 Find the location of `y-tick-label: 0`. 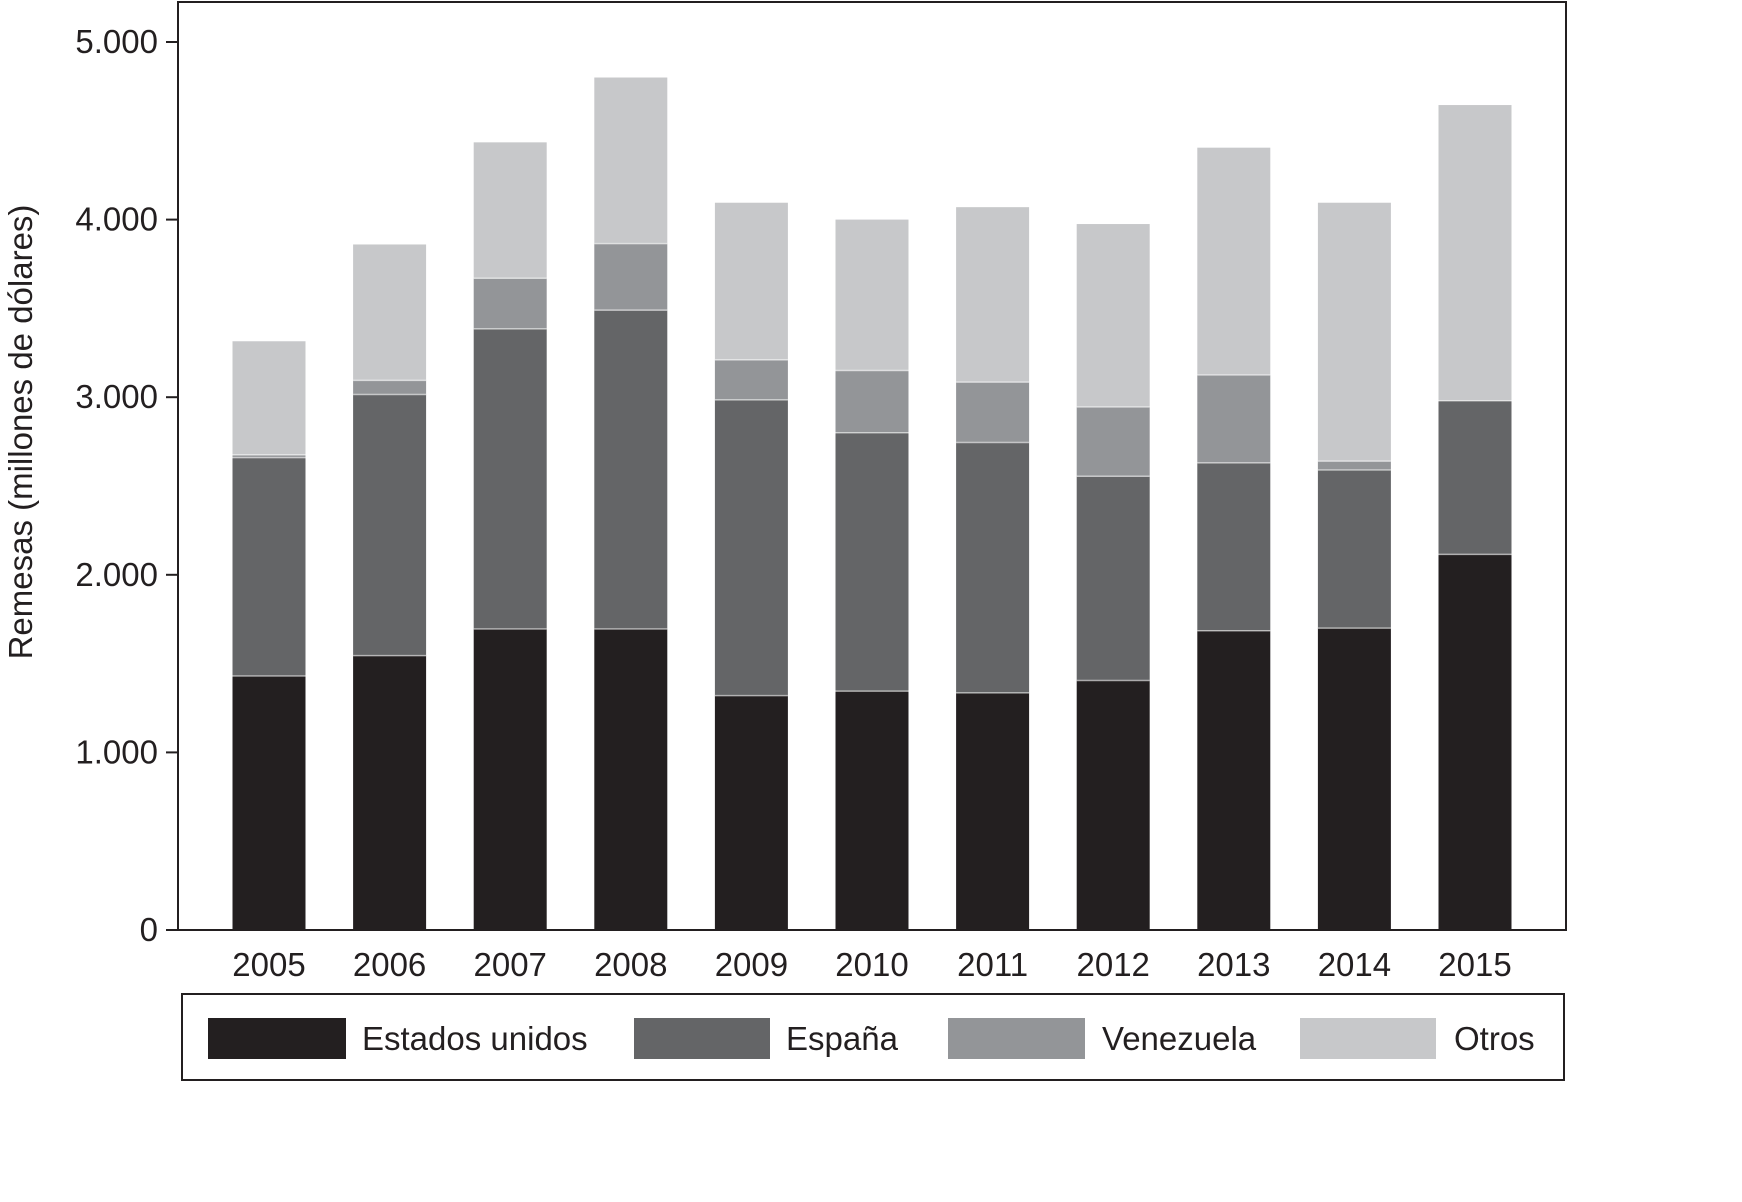

y-tick-label: 0 is located at coordinates (149, 929).